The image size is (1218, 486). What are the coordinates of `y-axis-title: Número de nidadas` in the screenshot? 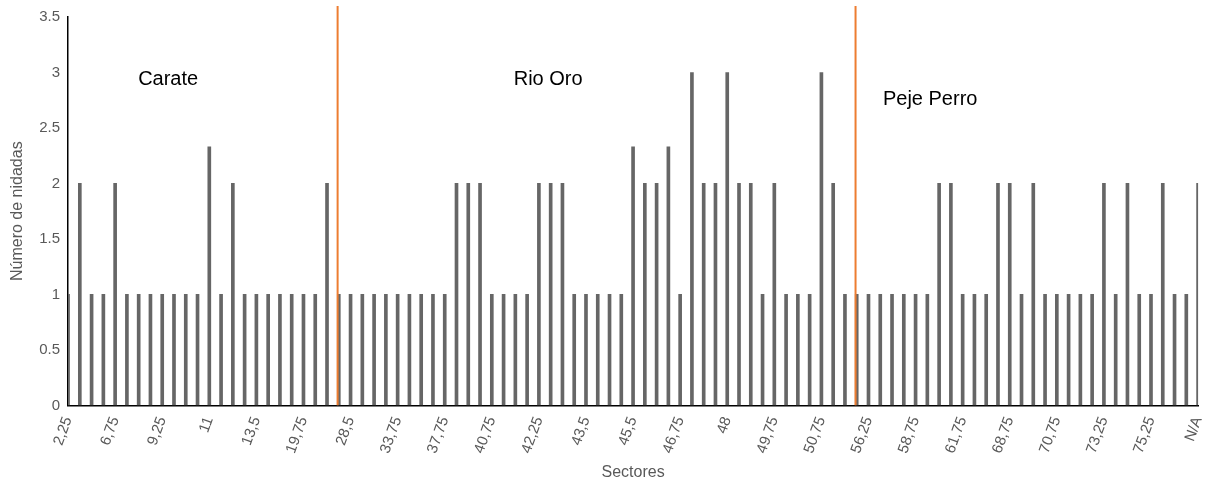 It's located at (17, 211).